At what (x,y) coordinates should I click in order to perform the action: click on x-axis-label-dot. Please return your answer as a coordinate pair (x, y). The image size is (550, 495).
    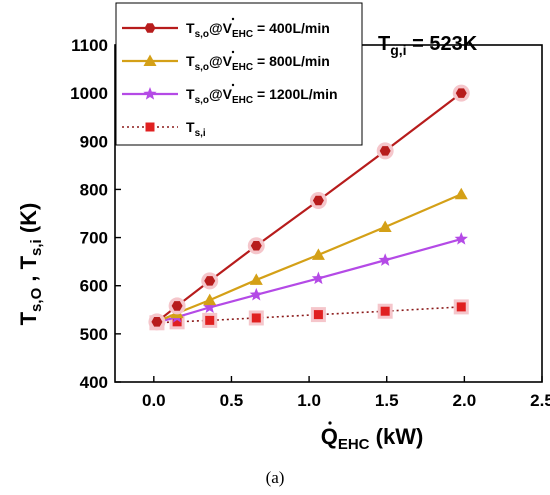
    Looking at the image, I should click on (330, 423).